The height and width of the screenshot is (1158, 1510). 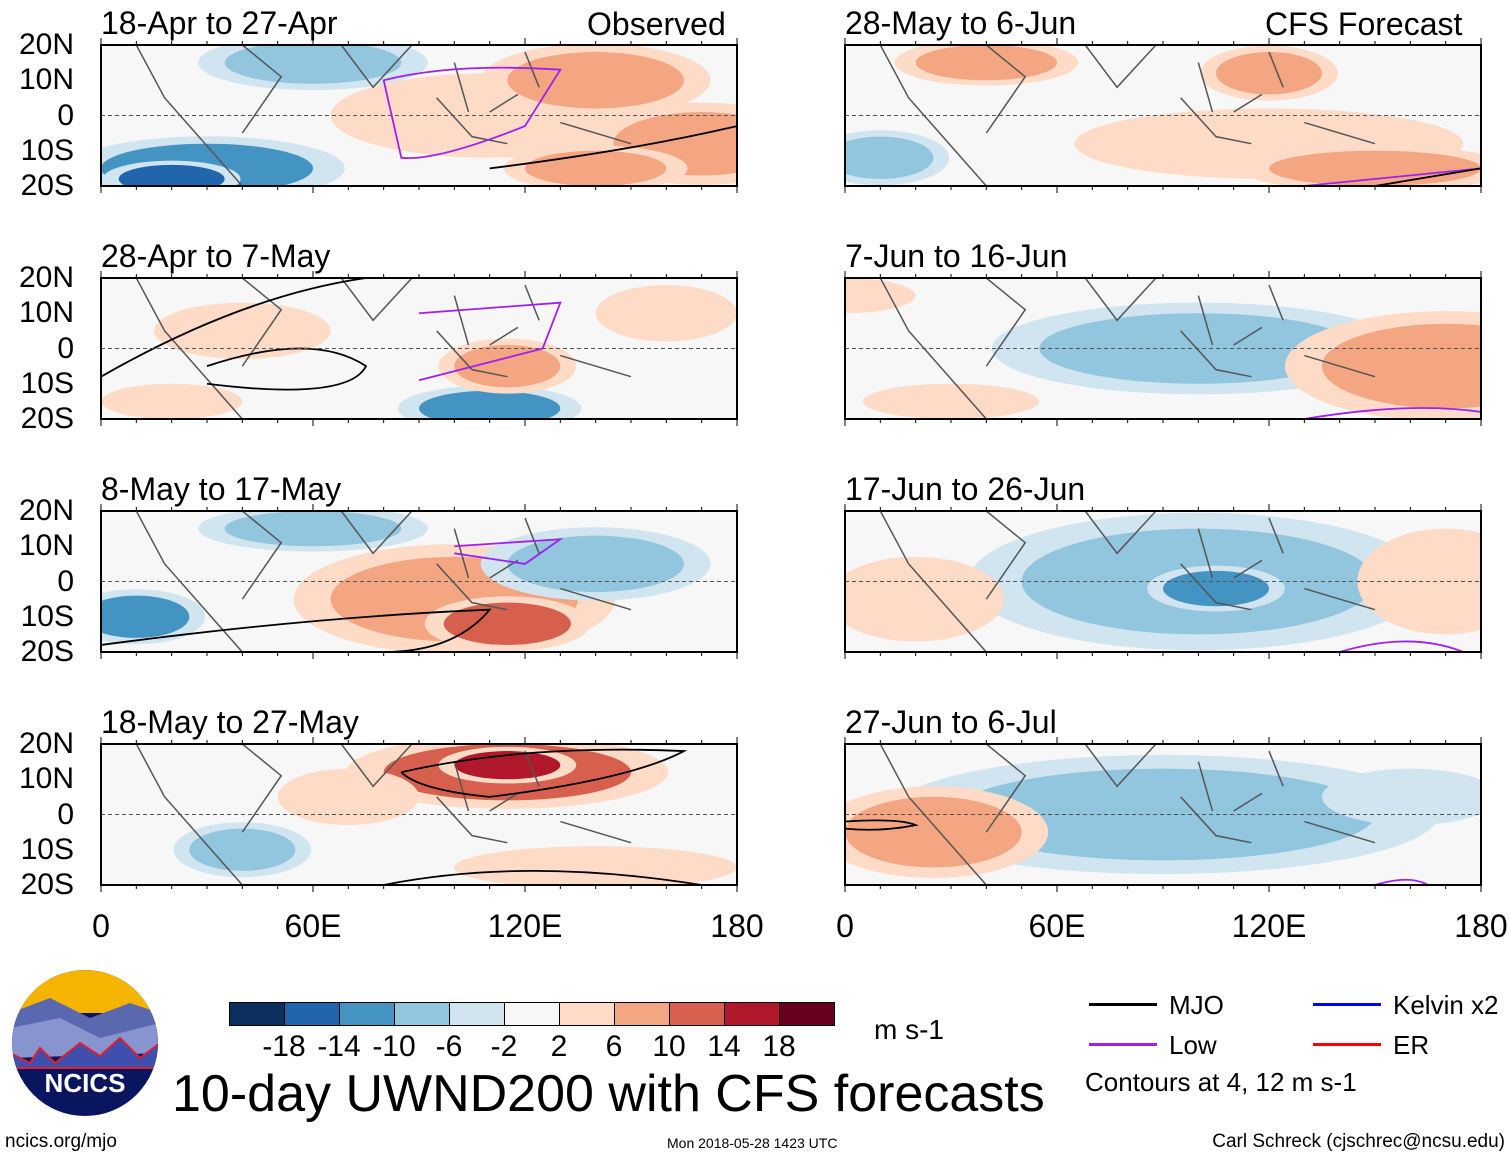 What do you see at coordinates (656, 24) in the screenshot?
I see `observed-header: Observed` at bounding box center [656, 24].